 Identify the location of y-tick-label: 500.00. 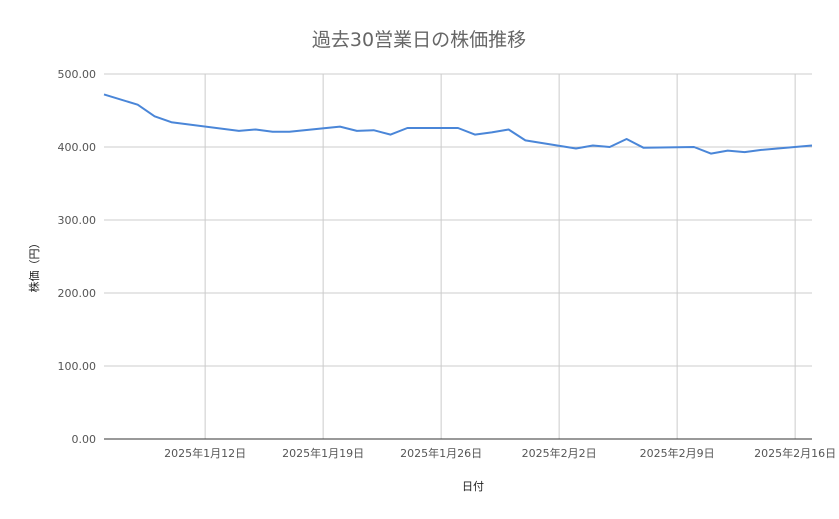
(77, 74).